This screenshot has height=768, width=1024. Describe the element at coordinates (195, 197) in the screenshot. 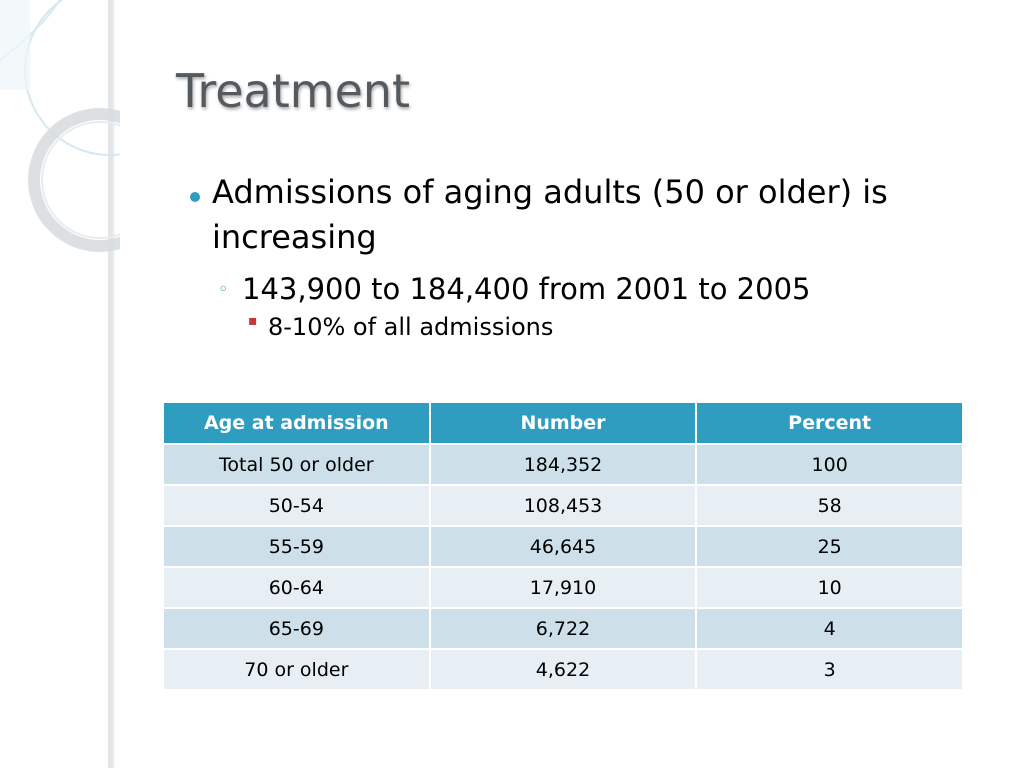

I see `filled-circle-bullet-icon` at that location.